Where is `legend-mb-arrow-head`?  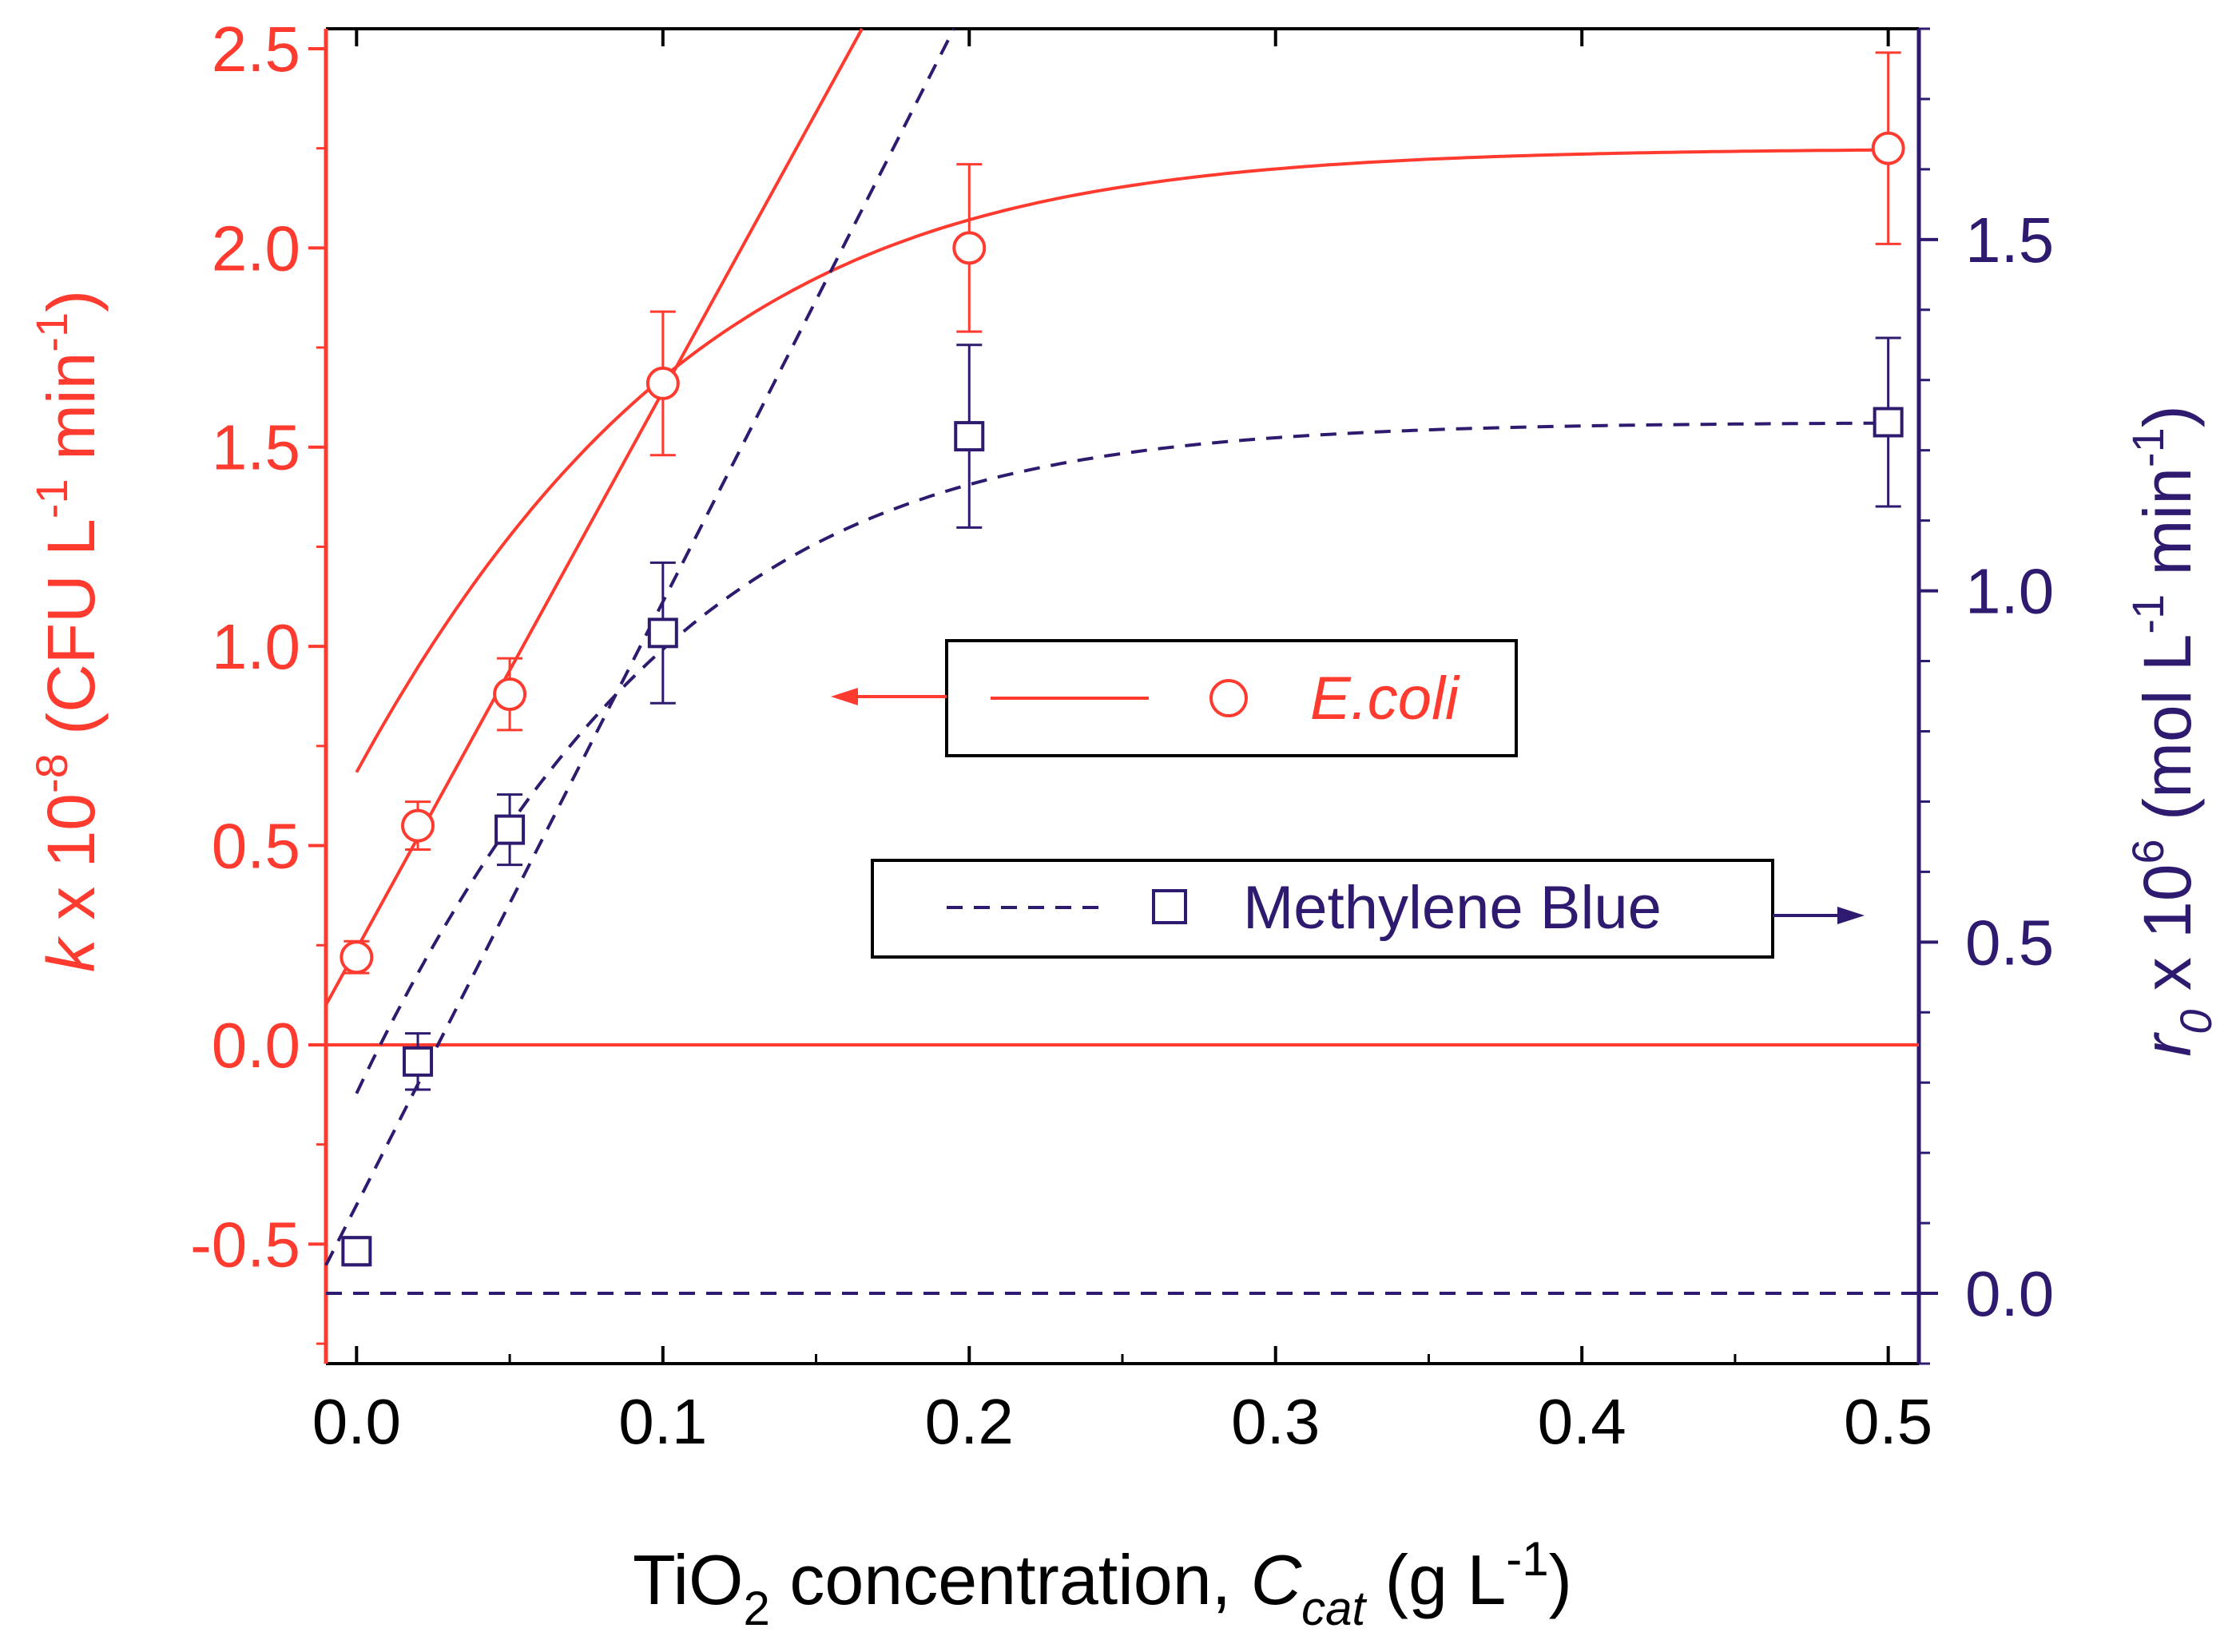
legend-mb-arrow-head is located at coordinates (1851, 915).